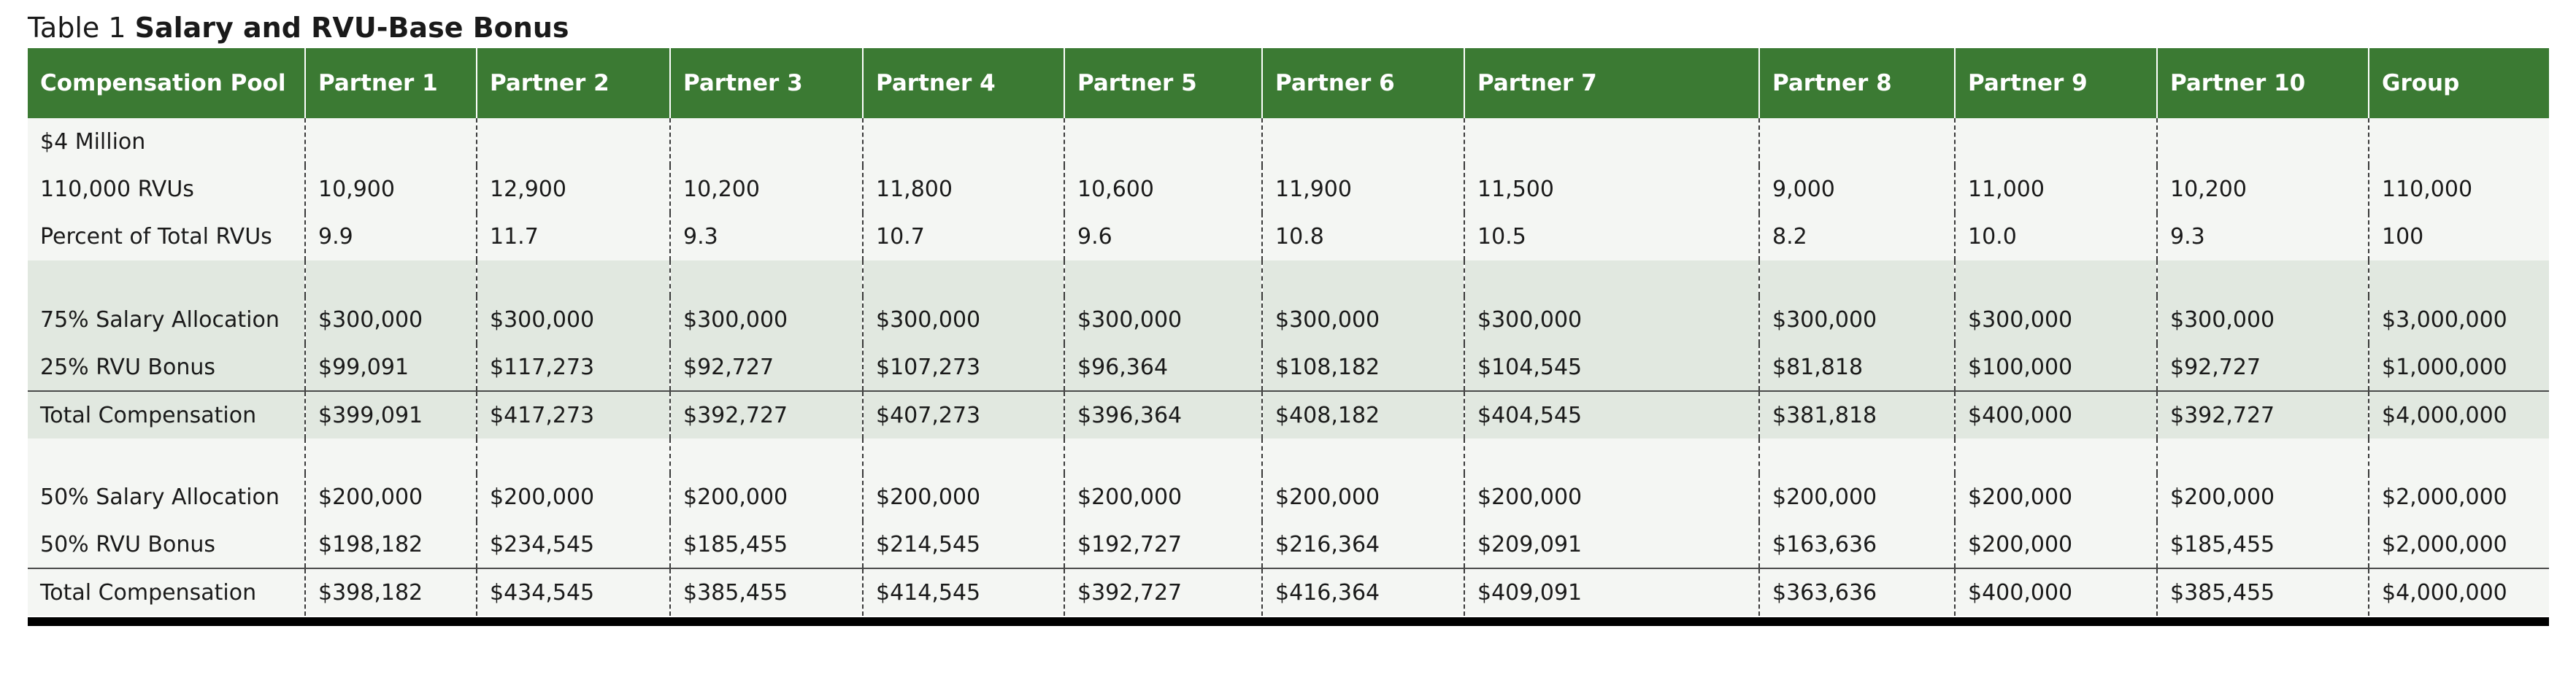 The width and height of the screenshot is (2576, 680). Describe the element at coordinates (351, 28) in the screenshot. I see `table-title: Salary and RVU-Base Bonus` at that location.